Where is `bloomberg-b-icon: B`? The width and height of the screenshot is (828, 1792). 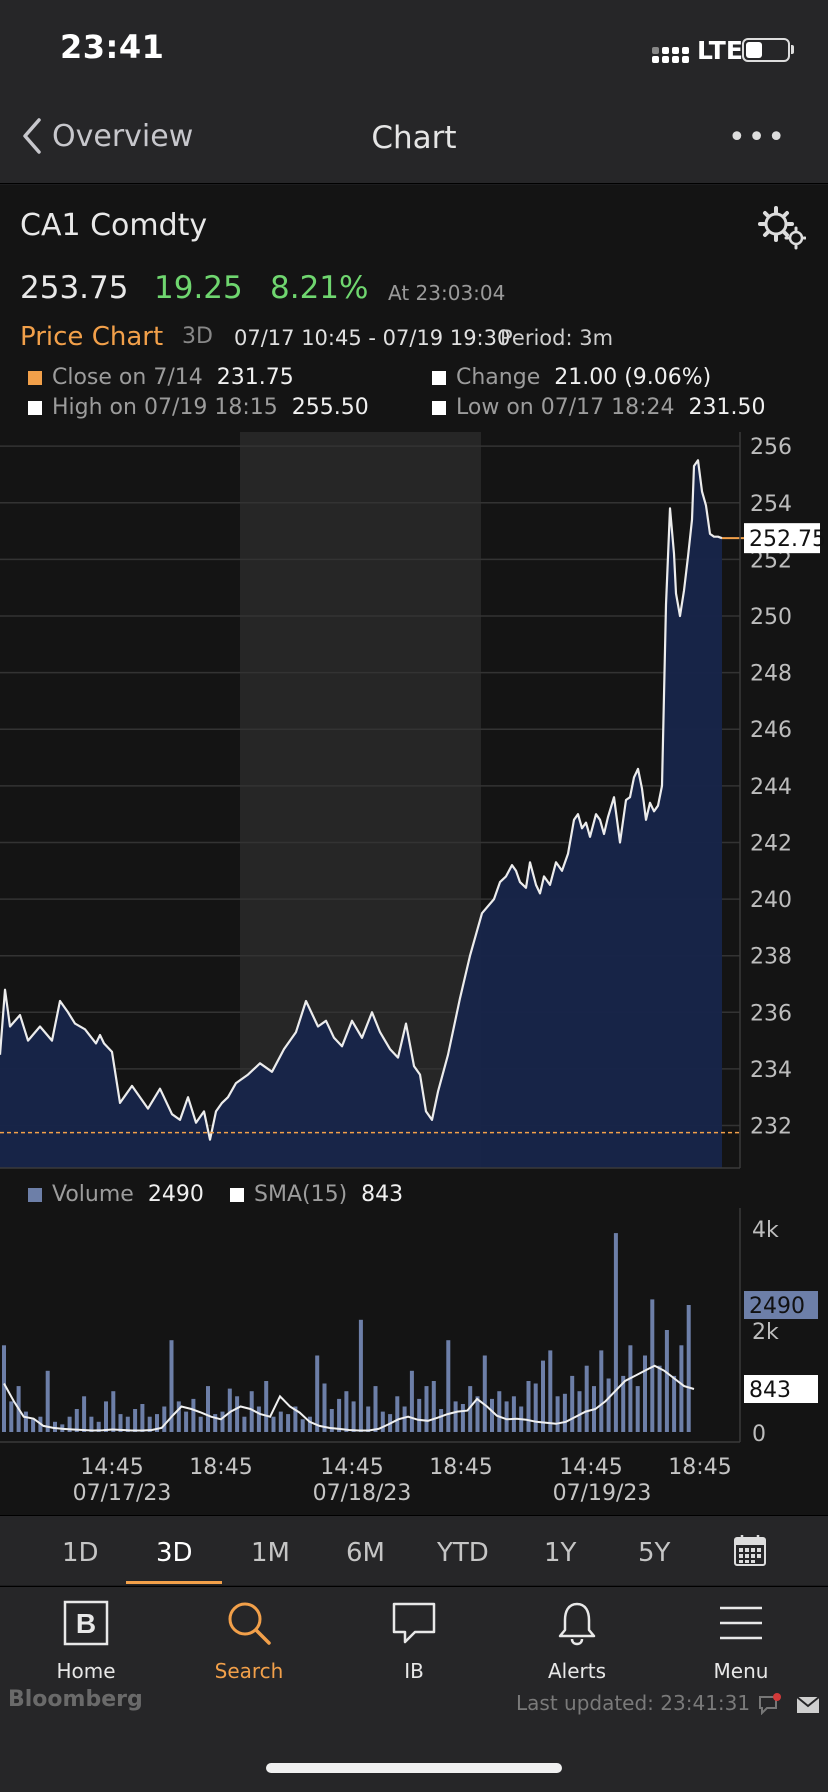
bloomberg-b-icon: B is located at coordinates (86, 1623).